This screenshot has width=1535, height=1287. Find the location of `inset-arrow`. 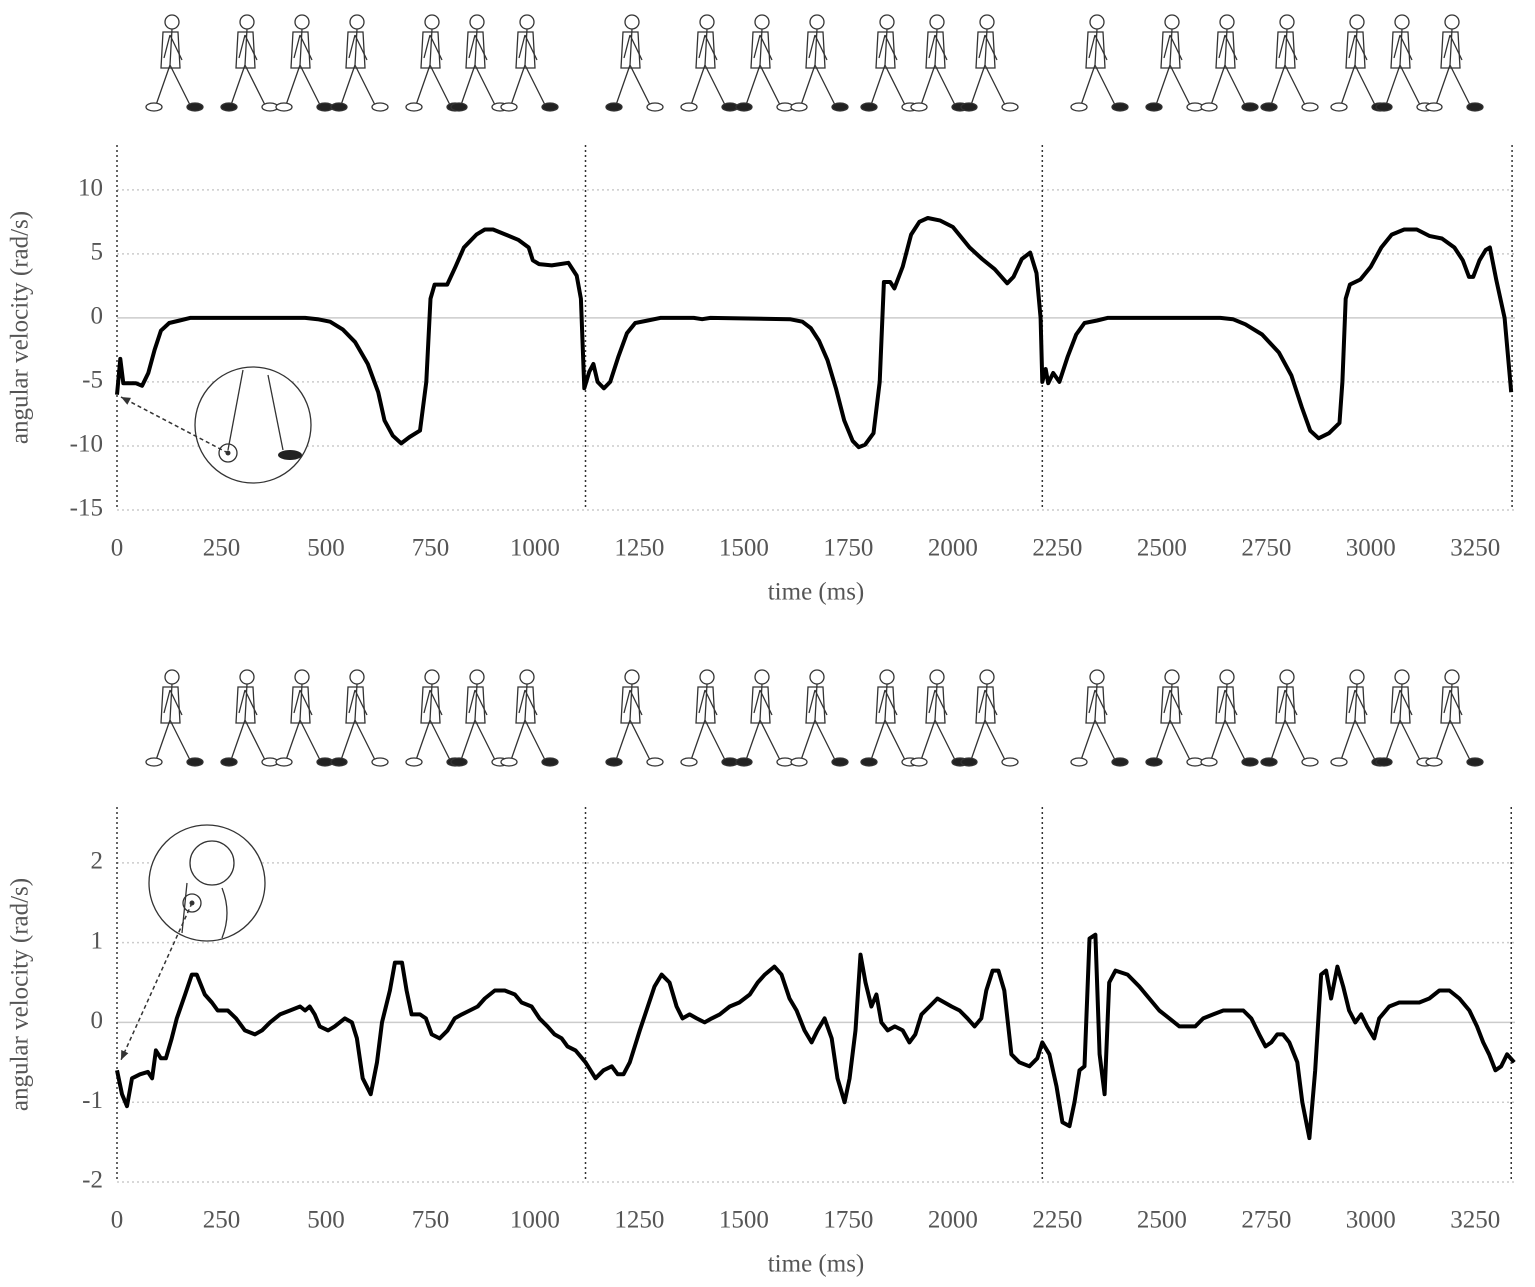

inset-arrow is located at coordinates (174, 425).